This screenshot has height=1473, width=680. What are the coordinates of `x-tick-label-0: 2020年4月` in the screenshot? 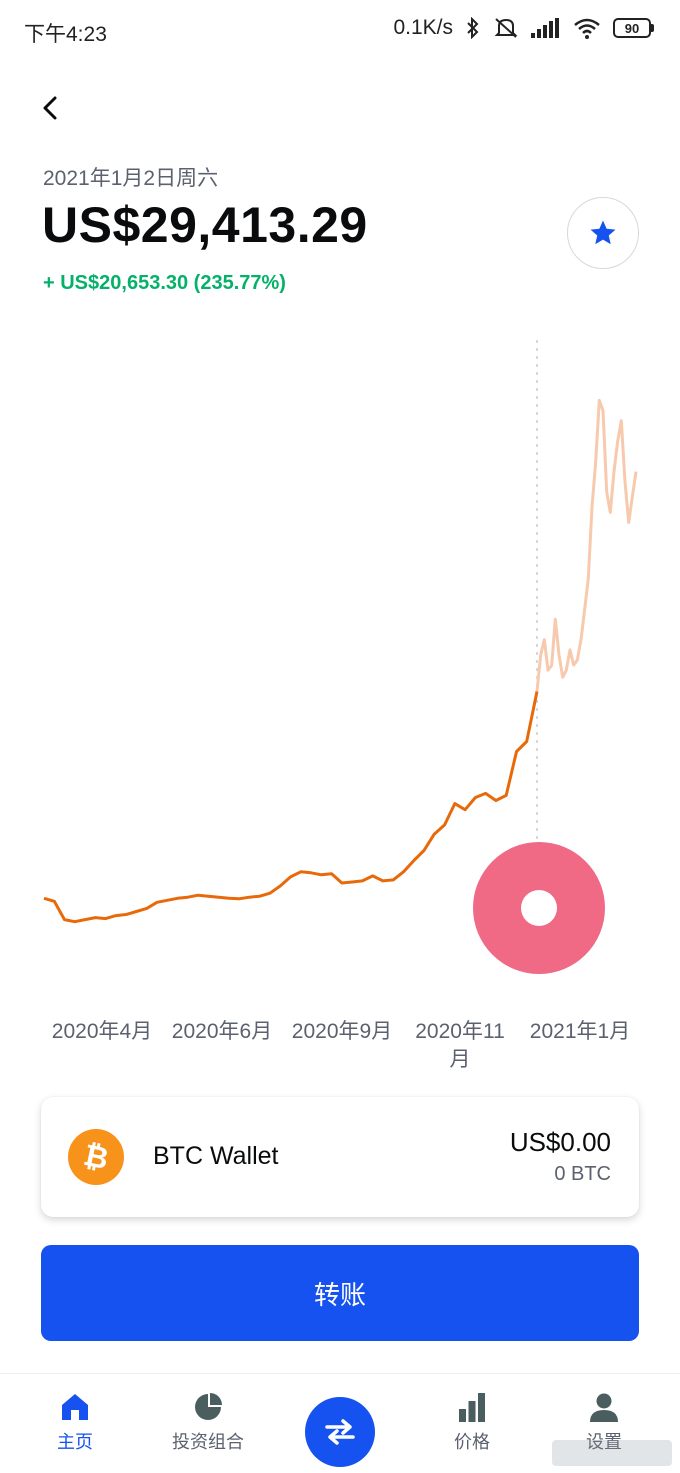 It's located at (102, 1031).